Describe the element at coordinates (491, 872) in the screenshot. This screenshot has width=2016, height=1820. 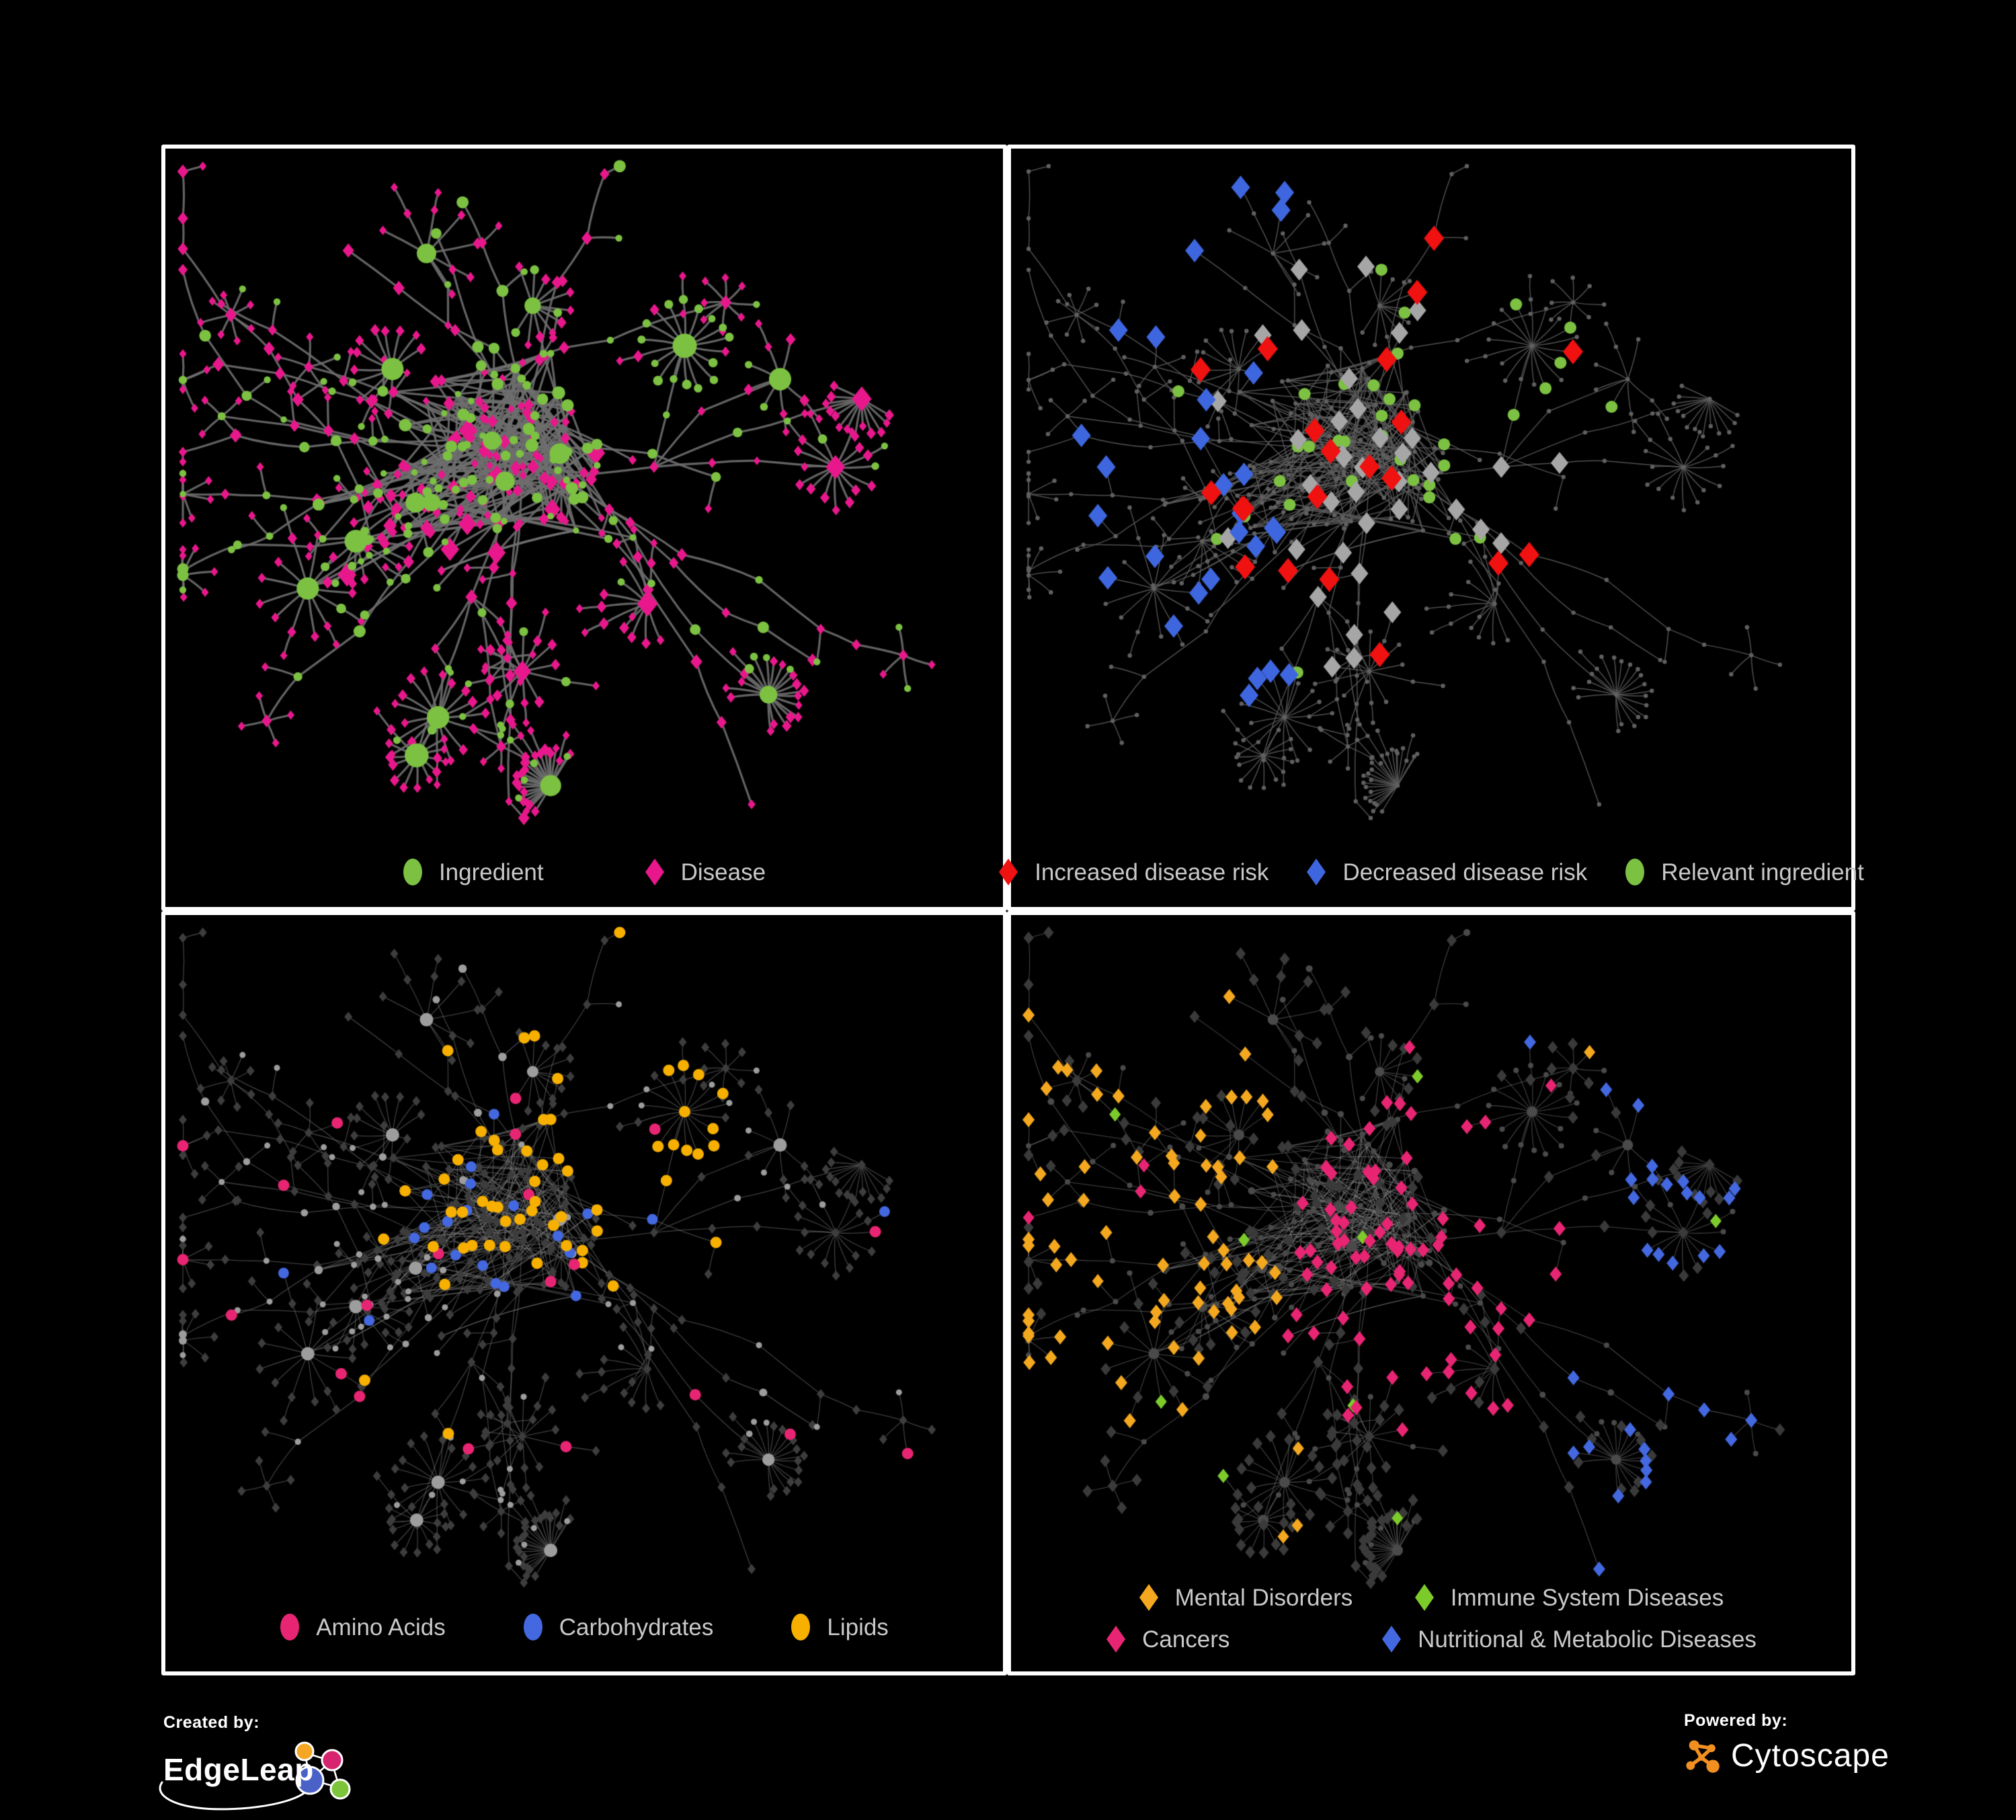
I see `legend-label: Ingredient` at that location.